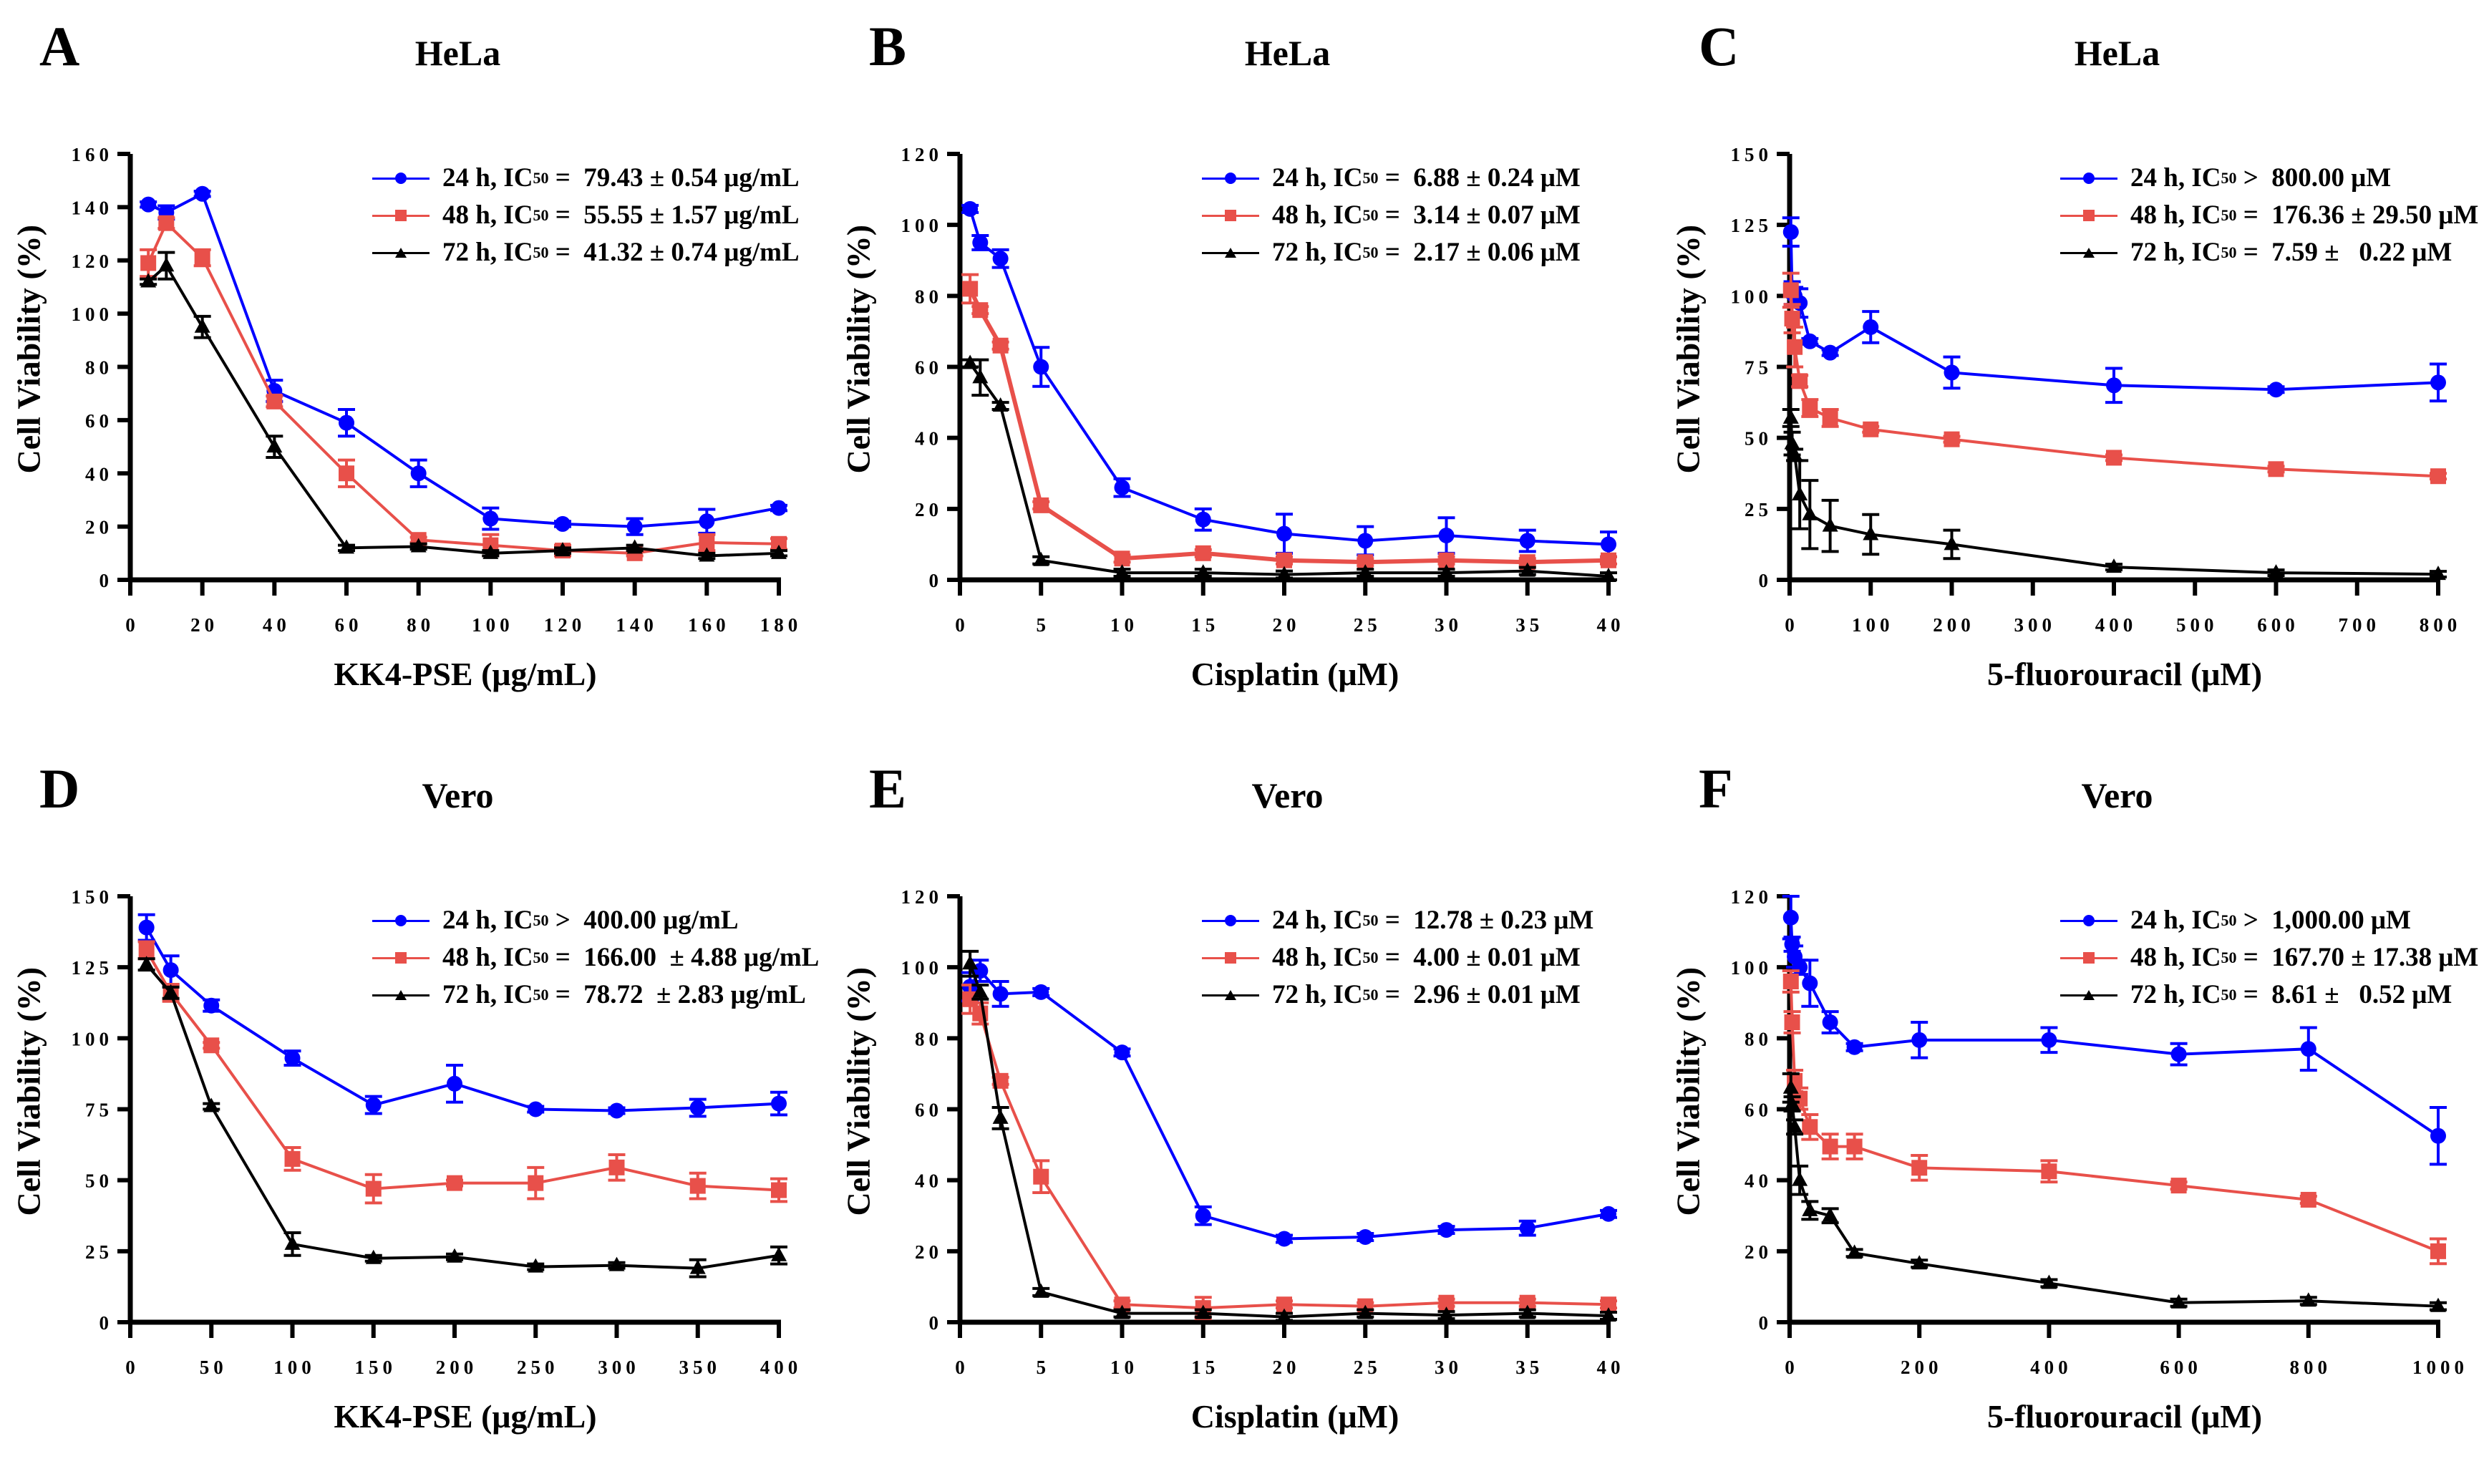 The height and width of the screenshot is (1484, 2489). Describe the element at coordinates (1397, 958) in the screenshot. I see `legend-item: 48 h, IC 50 = 4.00 ± 0.01 μM` at that location.